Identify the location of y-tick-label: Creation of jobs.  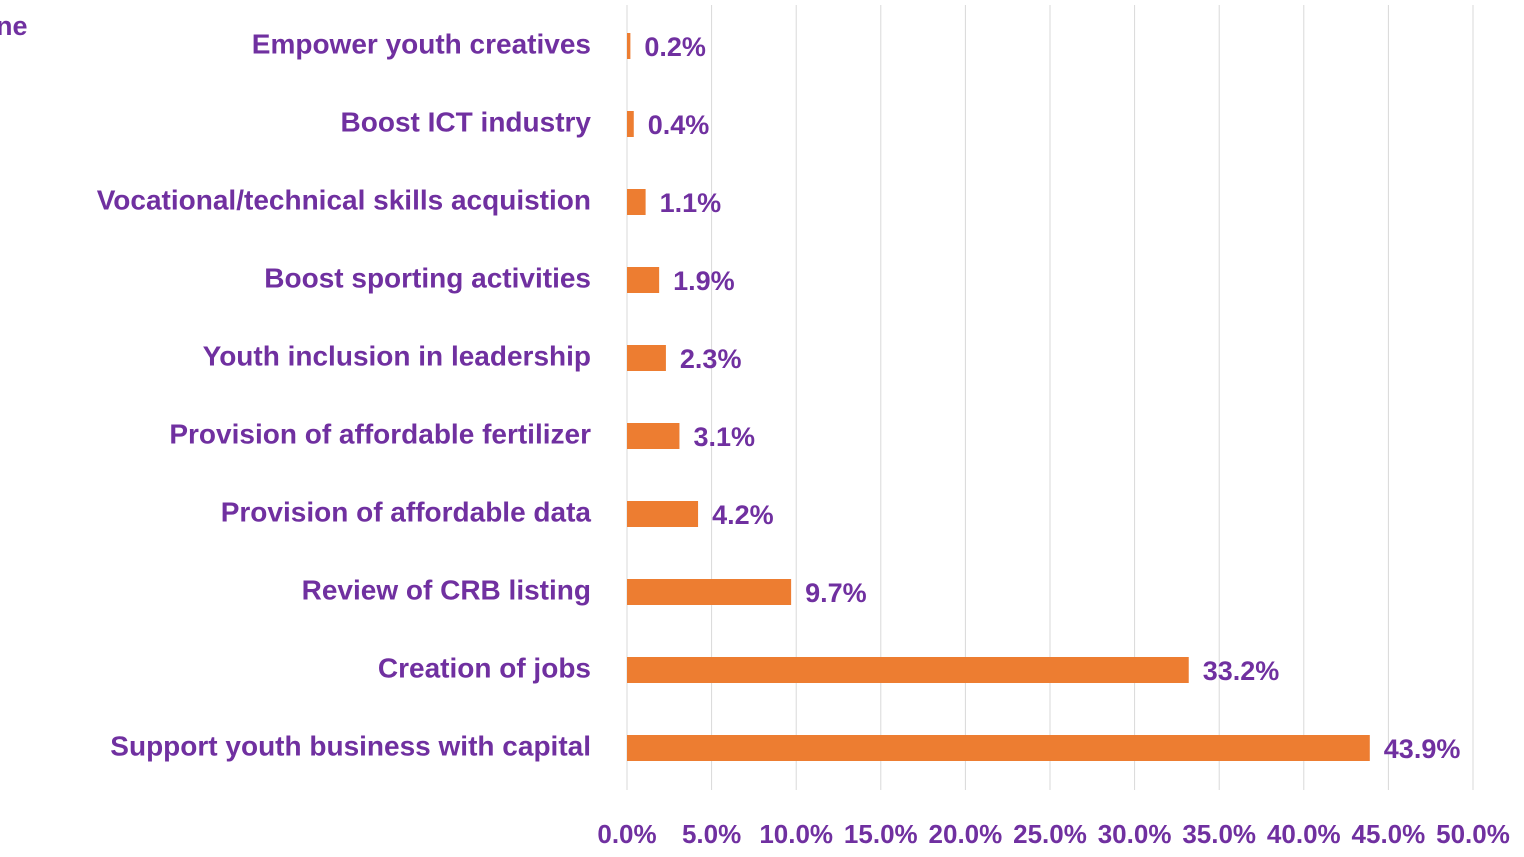
(484, 667).